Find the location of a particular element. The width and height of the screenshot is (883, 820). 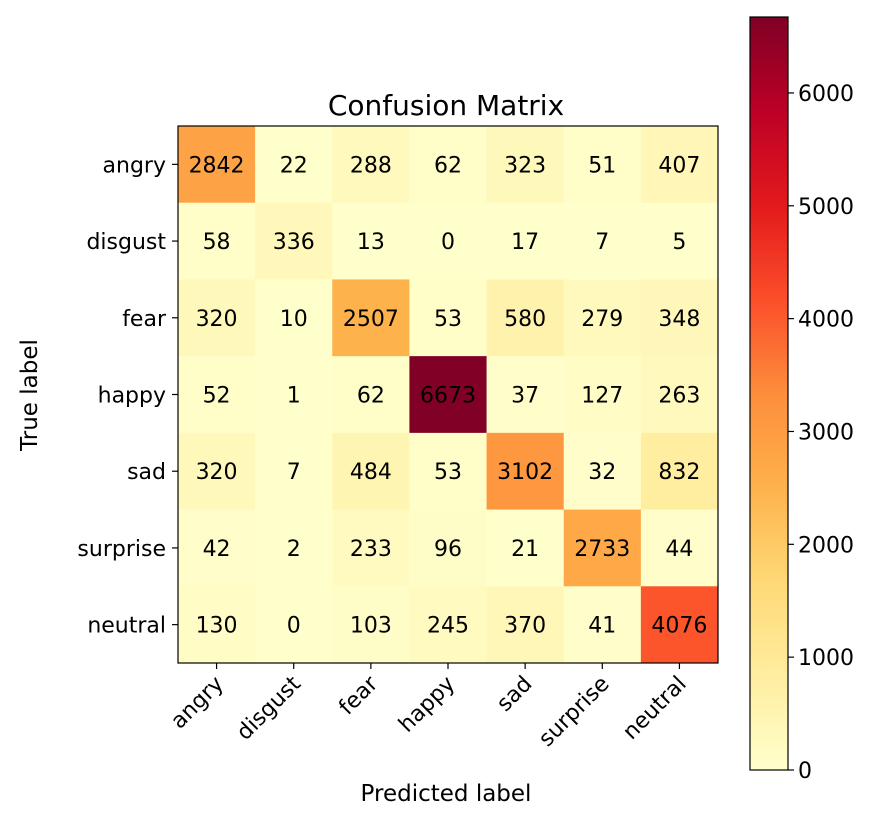

y-tick-label: sad is located at coordinates (146, 472).